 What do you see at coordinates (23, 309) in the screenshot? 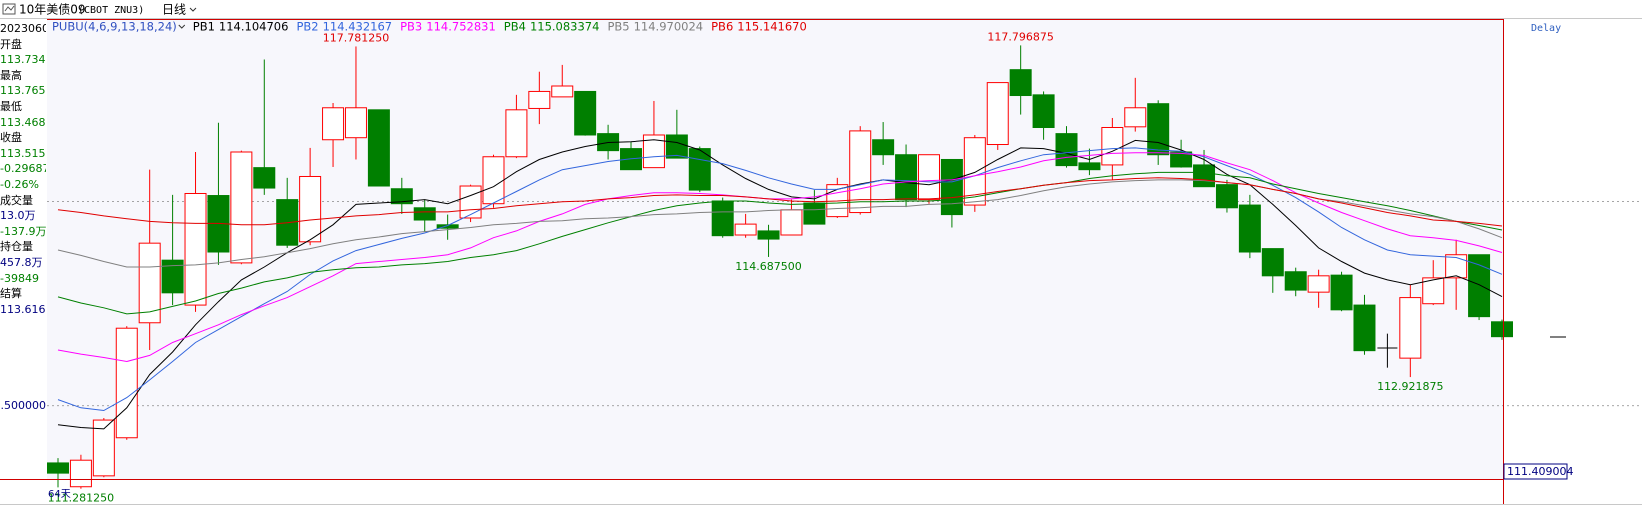
I see `info-value: 113.6162` at bounding box center [23, 309].